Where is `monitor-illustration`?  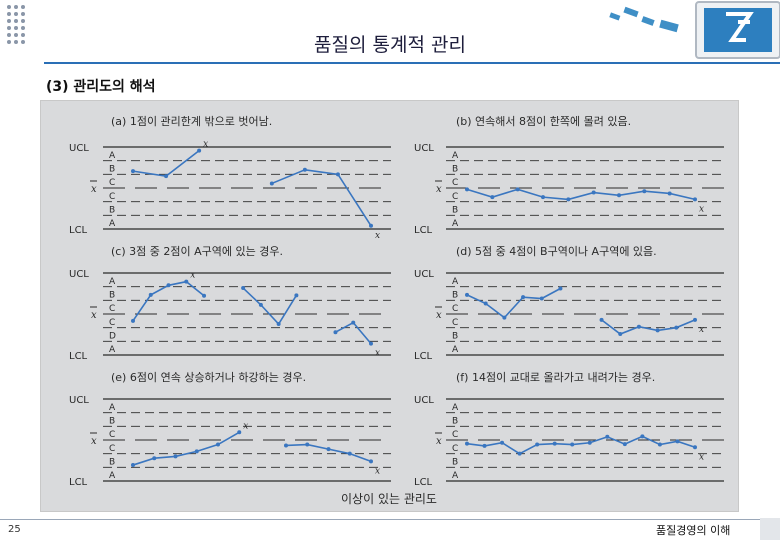
monitor-illustration is located at coordinates (694, 30).